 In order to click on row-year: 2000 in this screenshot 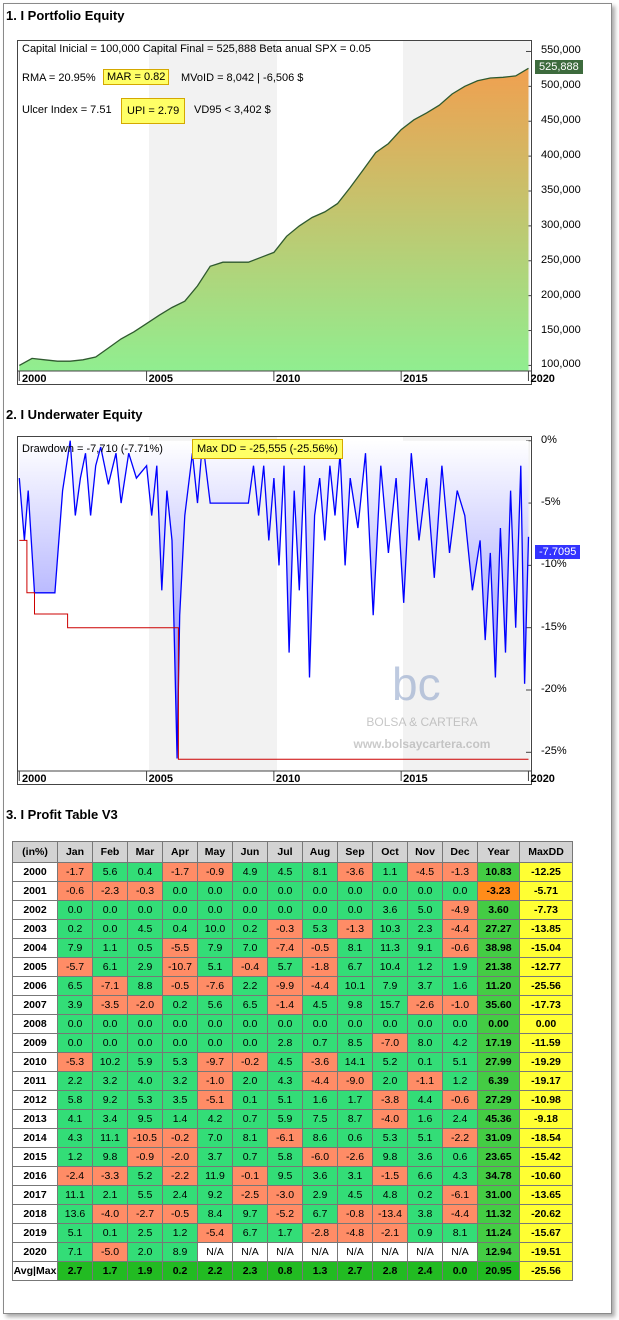, I will do `click(35, 872)`.